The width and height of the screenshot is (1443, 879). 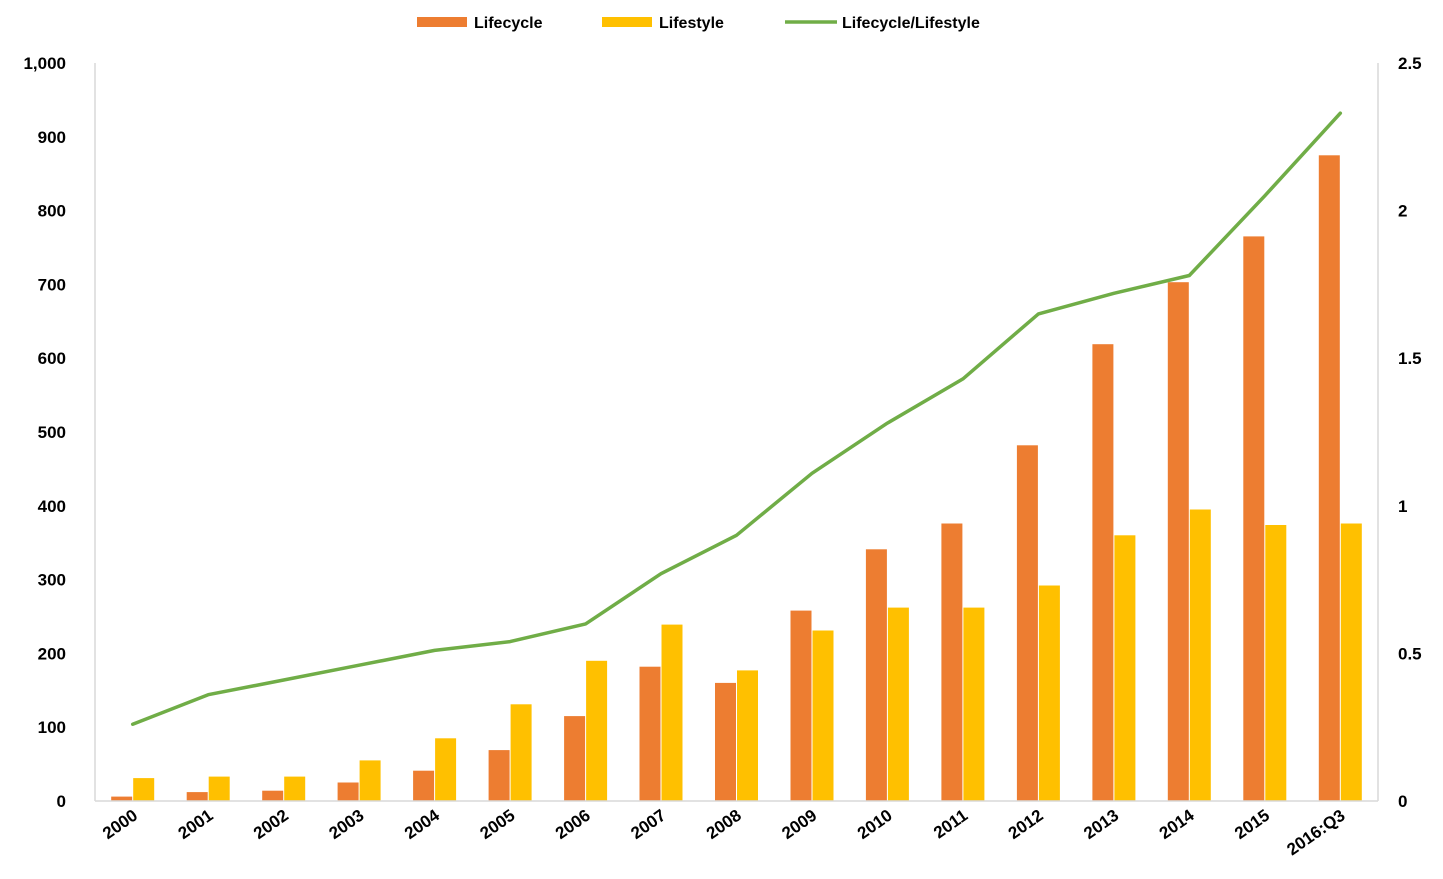 What do you see at coordinates (196, 824) in the screenshot?
I see `x-tick-label: 2001` at bounding box center [196, 824].